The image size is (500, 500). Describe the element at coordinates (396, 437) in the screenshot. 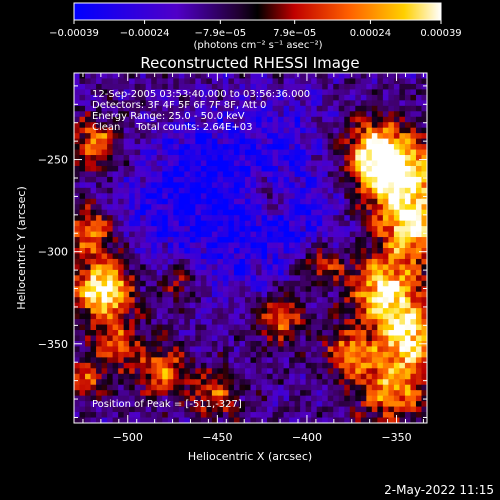

I see `x-tick-label: −350` at that location.